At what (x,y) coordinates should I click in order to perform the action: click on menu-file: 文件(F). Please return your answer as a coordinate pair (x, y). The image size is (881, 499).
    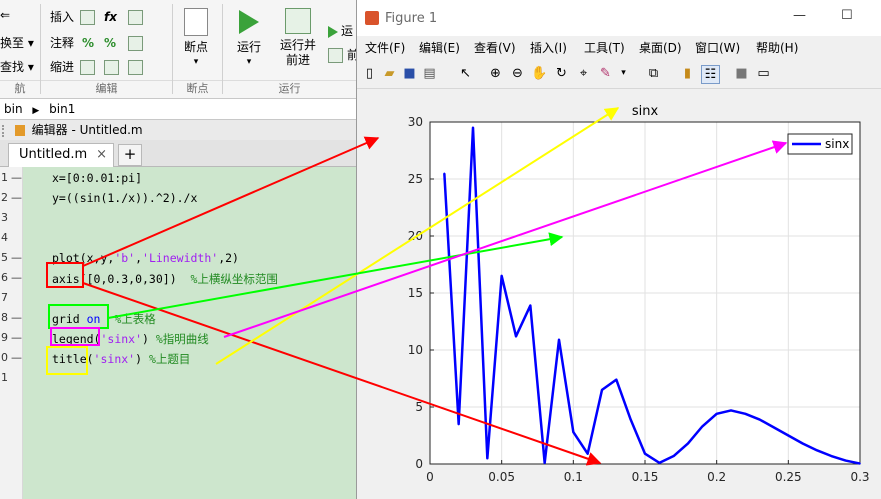
    Looking at the image, I should click on (385, 48).